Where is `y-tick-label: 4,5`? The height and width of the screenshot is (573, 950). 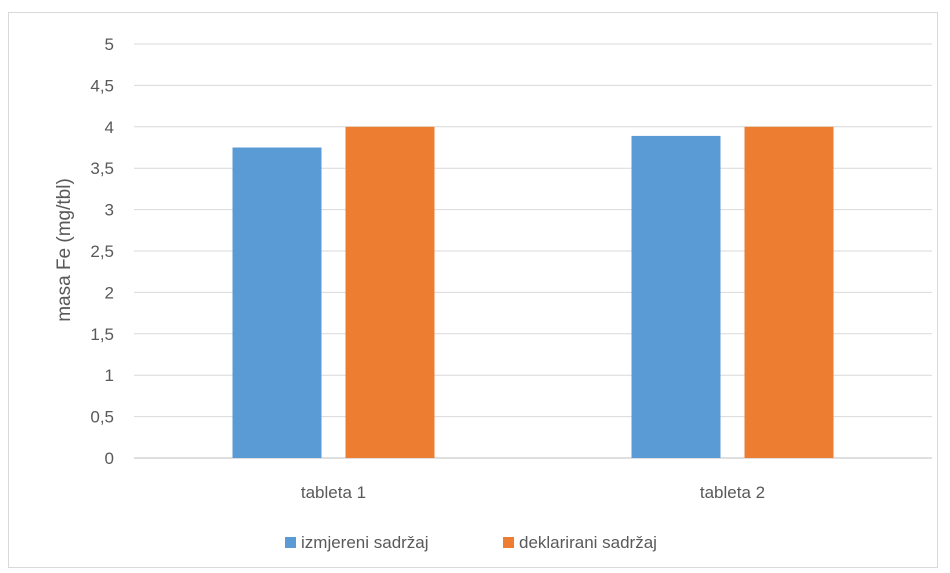
y-tick-label: 4,5 is located at coordinates (102, 85).